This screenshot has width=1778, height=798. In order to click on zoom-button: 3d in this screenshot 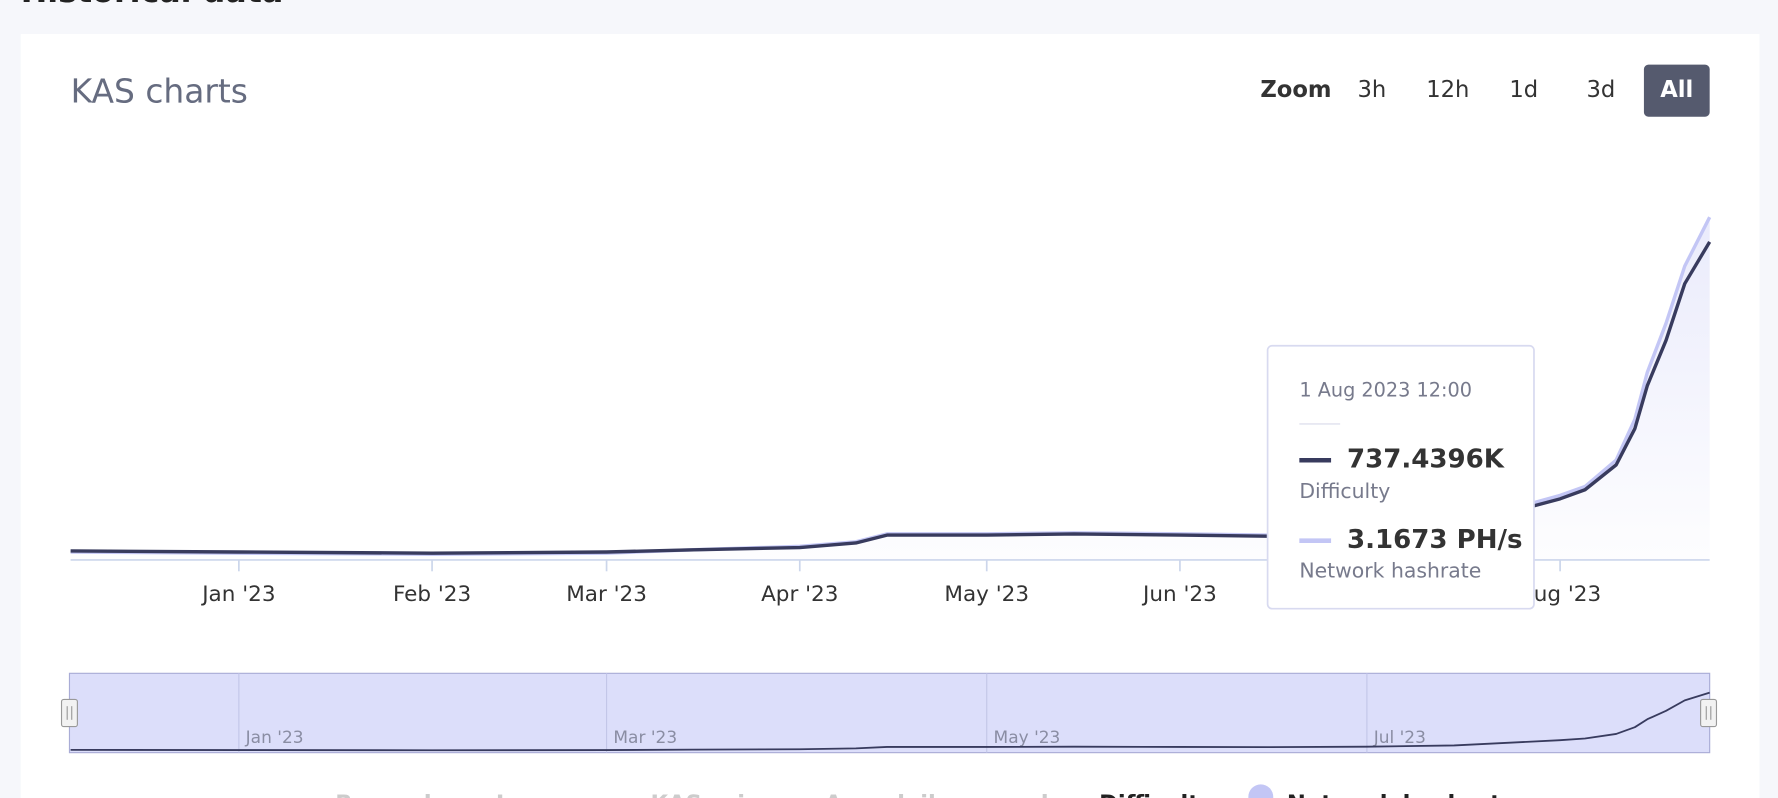, I will do `click(1600, 90)`.